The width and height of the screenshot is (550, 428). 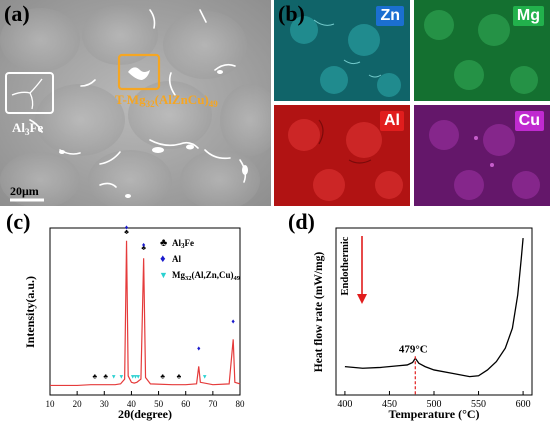 I want to click on xrd-x-axis-label: 2θ(degree), so click(x=145, y=414).